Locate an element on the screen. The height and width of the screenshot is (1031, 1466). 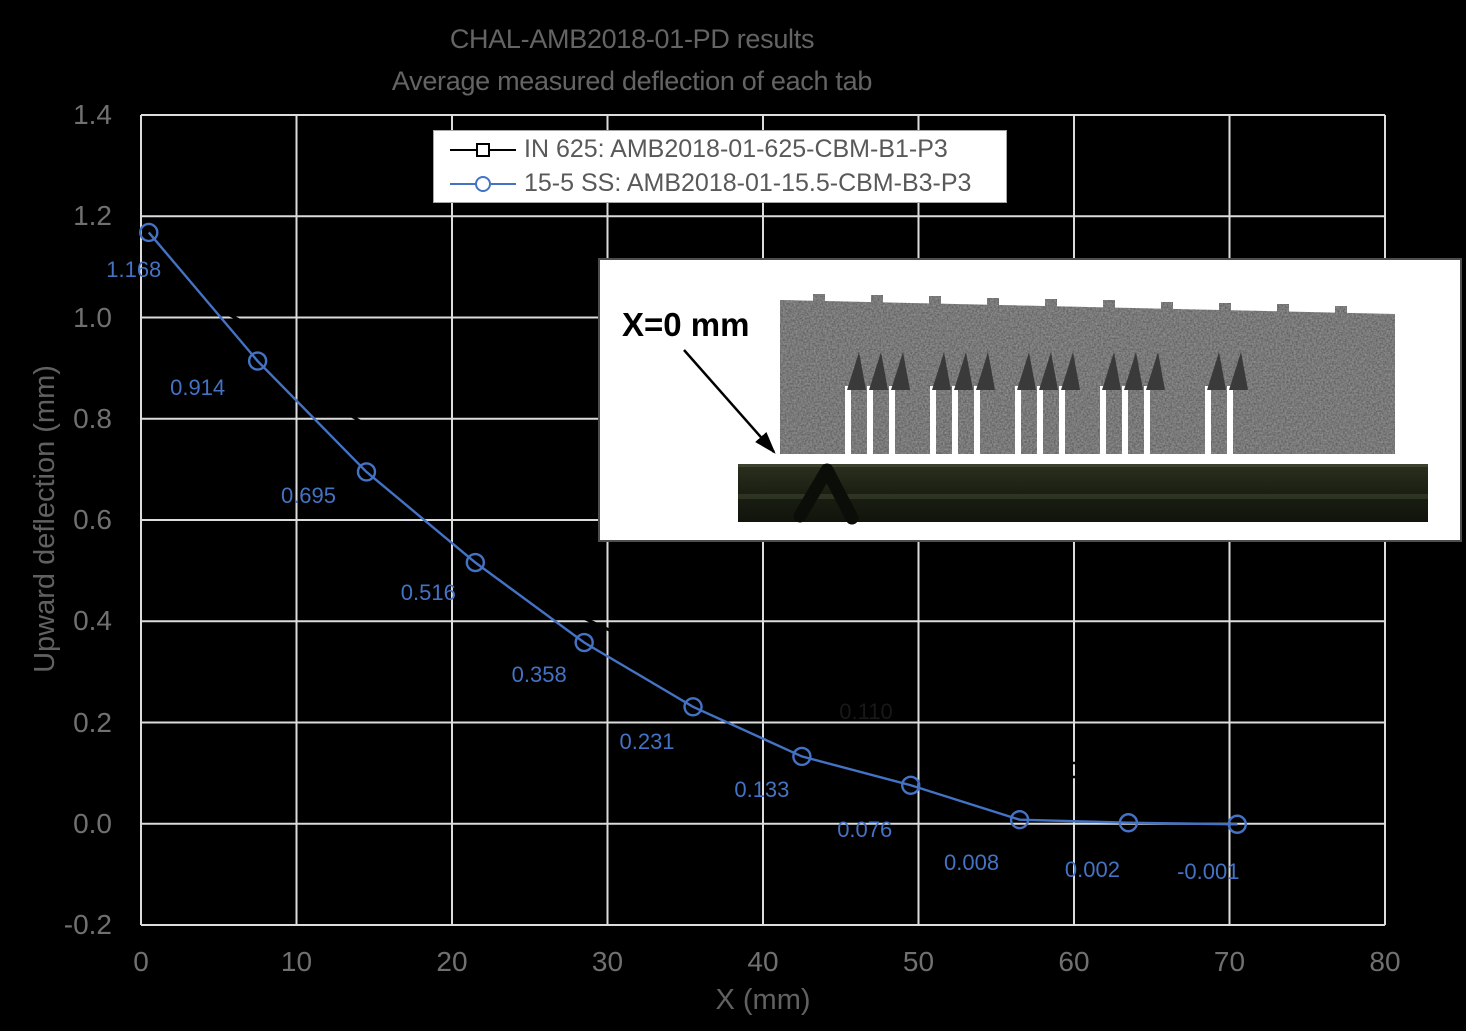
inset-tab-slits is located at coordinates (1046, 403).